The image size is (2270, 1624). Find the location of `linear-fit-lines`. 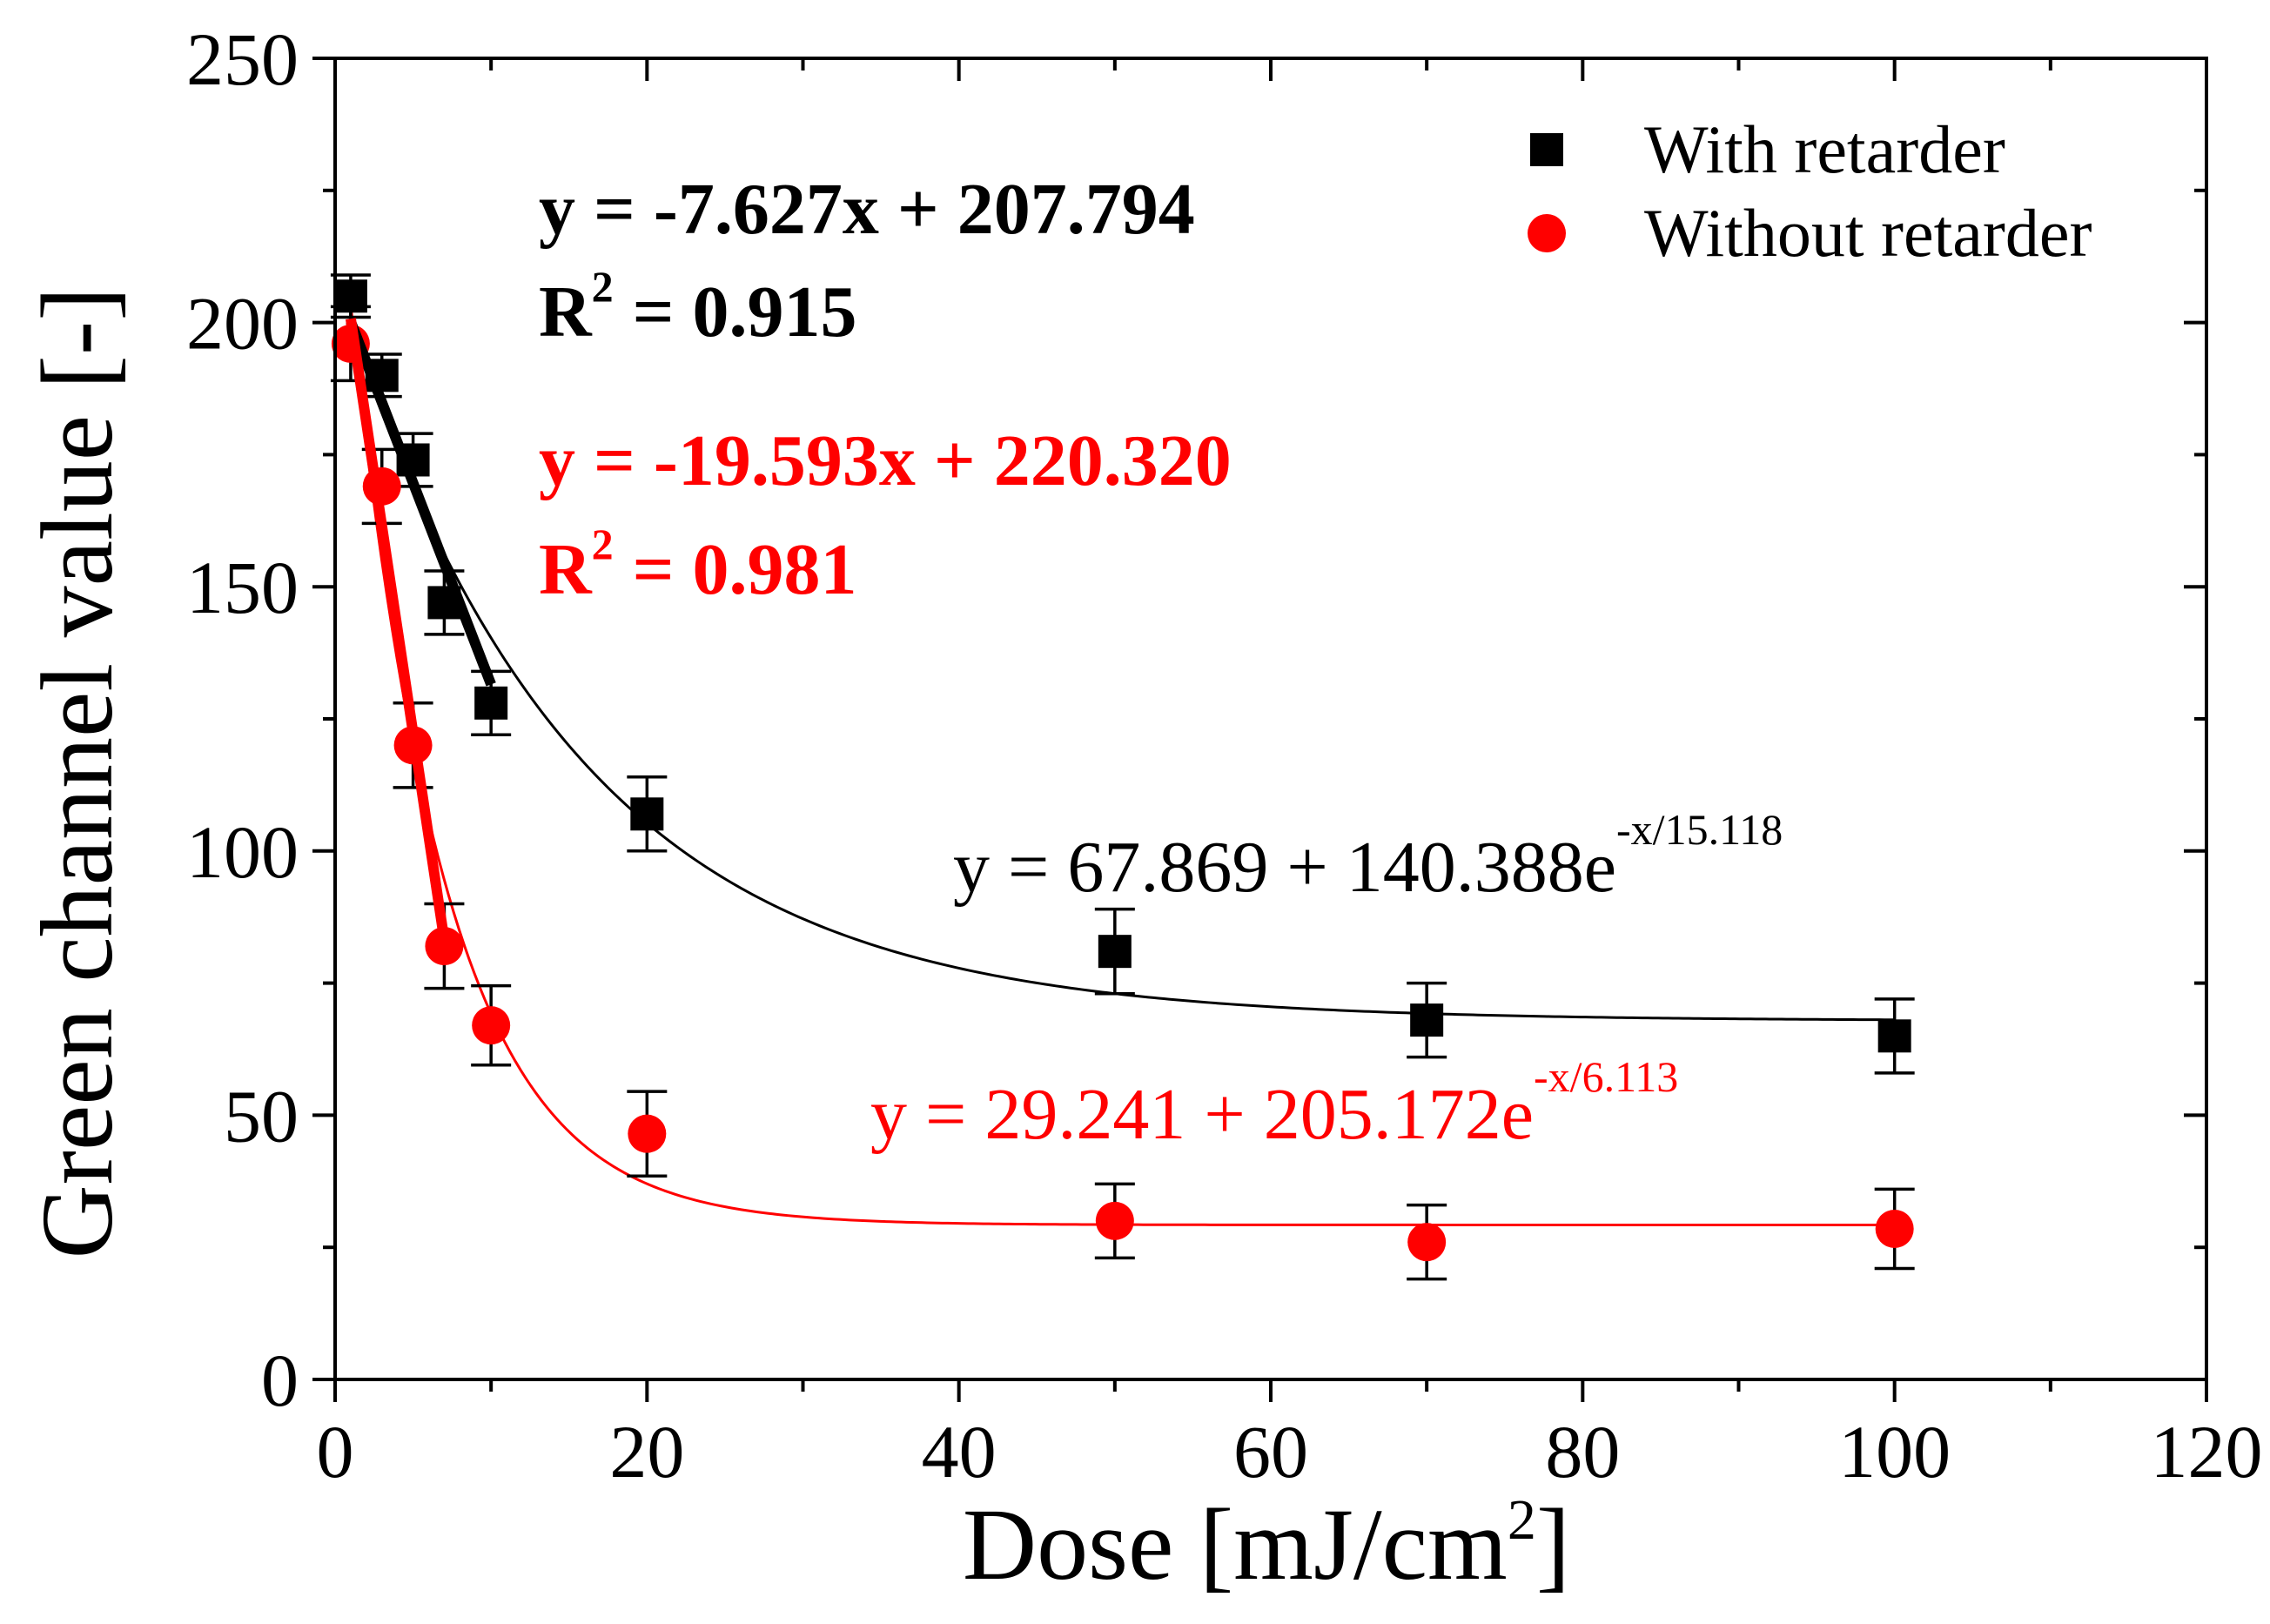

linear-fit-lines is located at coordinates (420, 629).